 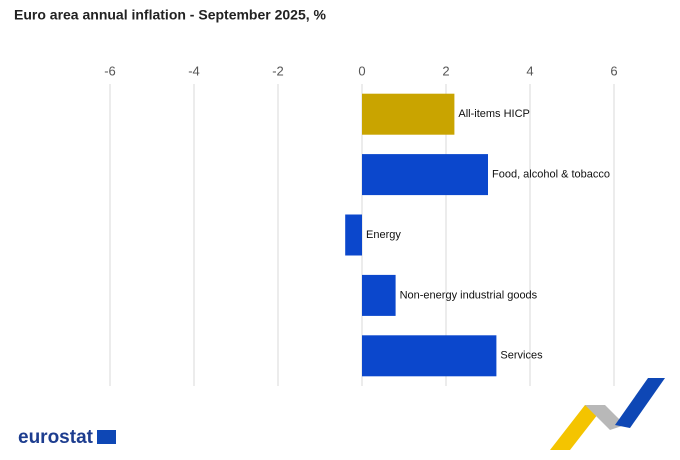 What do you see at coordinates (194, 70) in the screenshot?
I see `x-tick-label: -4` at bounding box center [194, 70].